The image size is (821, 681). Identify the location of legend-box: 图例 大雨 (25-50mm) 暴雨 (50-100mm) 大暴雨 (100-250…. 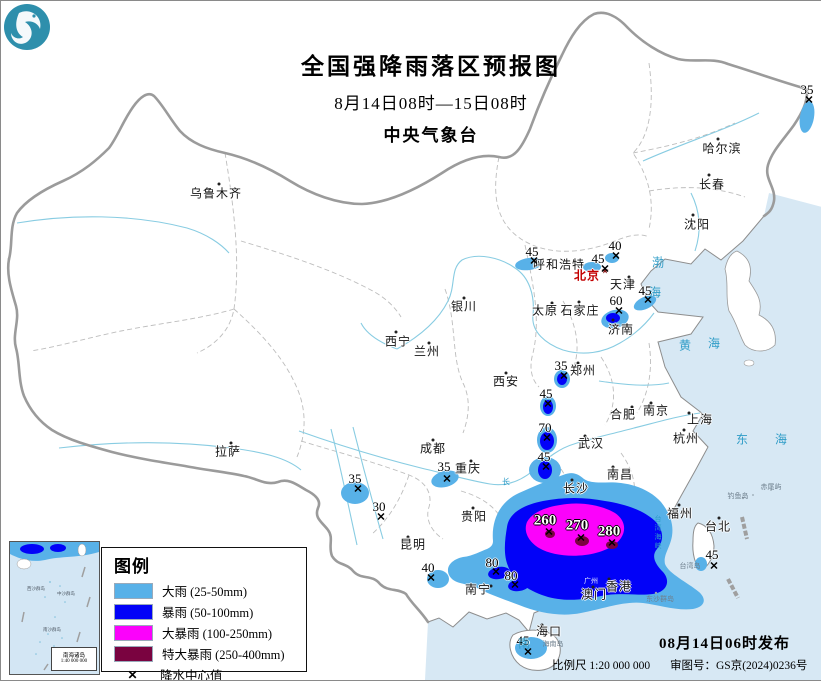
(204, 609).